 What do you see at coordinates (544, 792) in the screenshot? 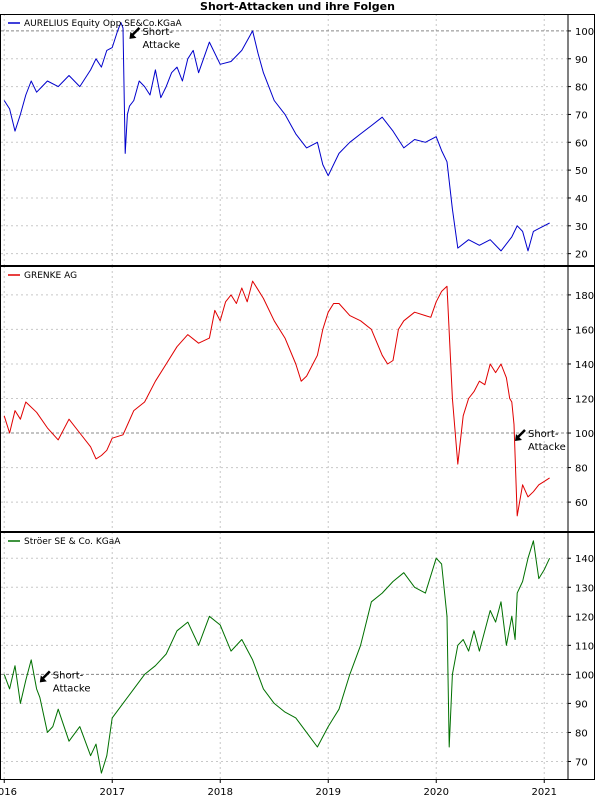
I see `x-tick-label: 2021` at bounding box center [544, 792].